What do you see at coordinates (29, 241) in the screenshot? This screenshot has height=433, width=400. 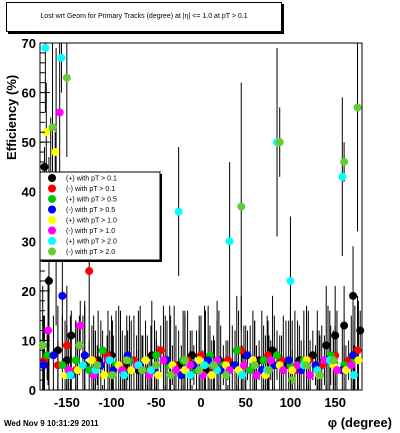 I see `y-tick-label: 30` at bounding box center [29, 241].